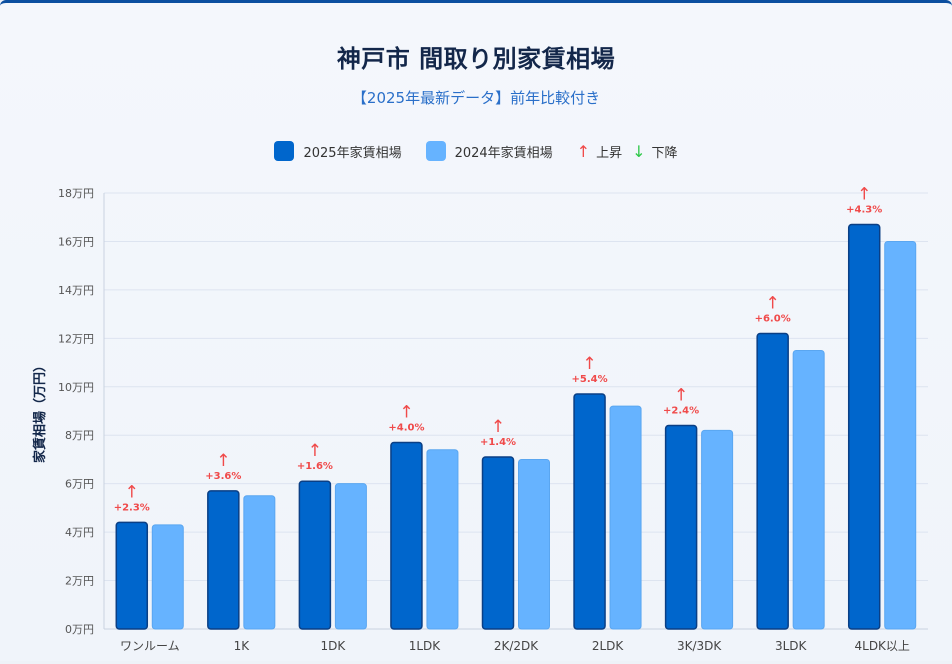 The image size is (952, 664). Describe the element at coordinates (79, 581) in the screenshot. I see `y-tick-label: 2万円` at that location.